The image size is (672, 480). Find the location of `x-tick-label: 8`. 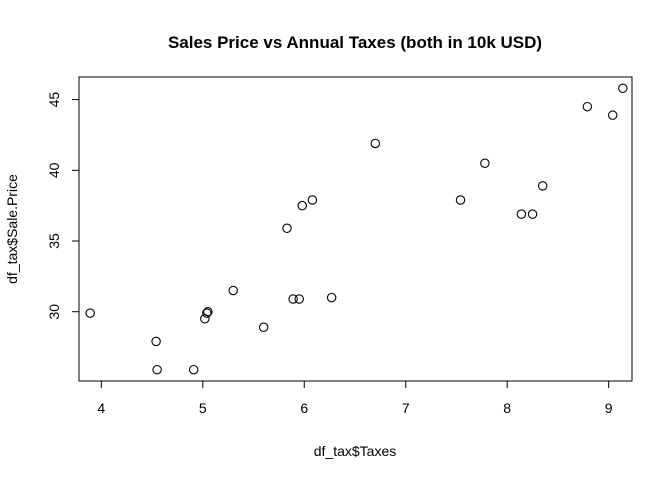

x-tick-label: 8 is located at coordinates (507, 408).